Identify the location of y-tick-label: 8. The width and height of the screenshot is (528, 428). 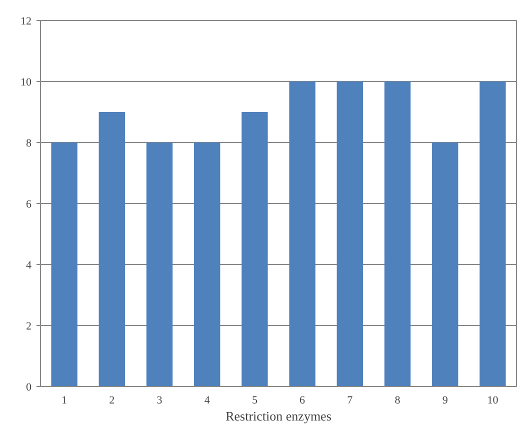
(29, 144).